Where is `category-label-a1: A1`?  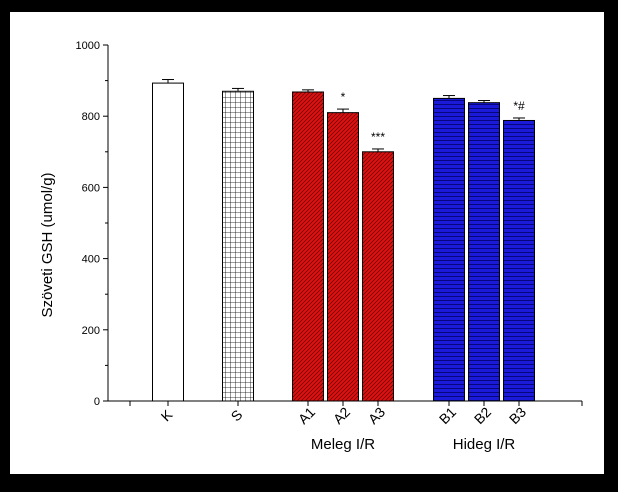
category-label-a1: A1 is located at coordinates (307, 416).